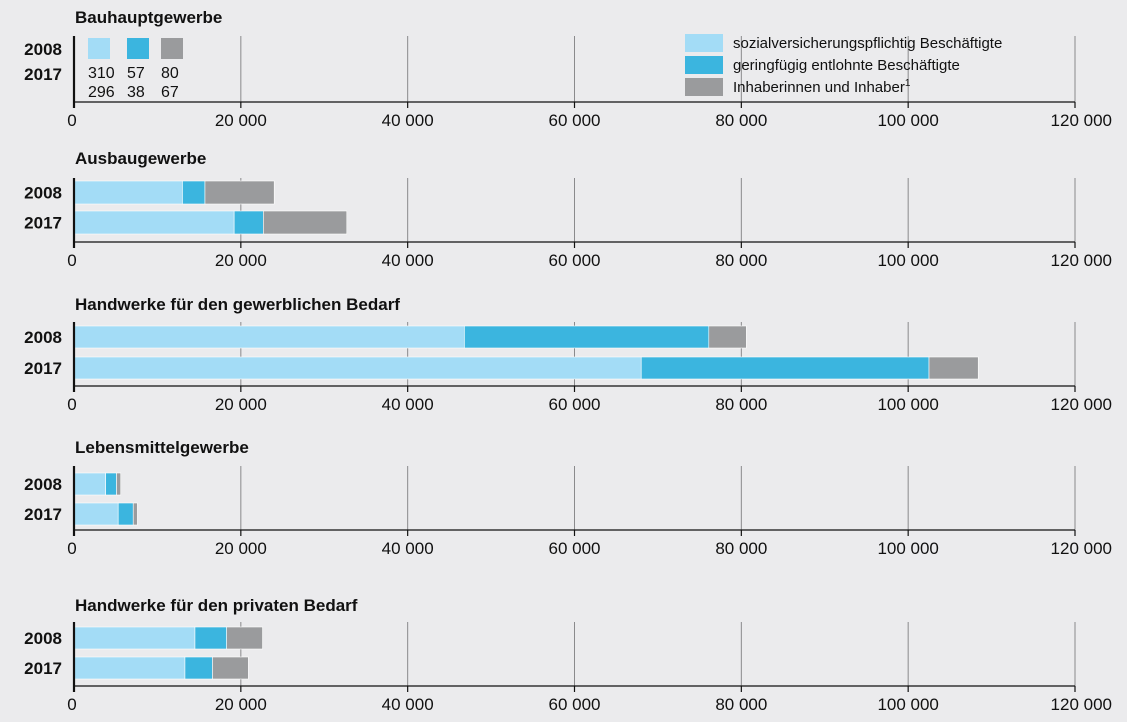 This screenshot has height=722, width=1127. Describe the element at coordinates (908, 83) in the screenshot. I see `legend-footnote-marker: 1` at that location.